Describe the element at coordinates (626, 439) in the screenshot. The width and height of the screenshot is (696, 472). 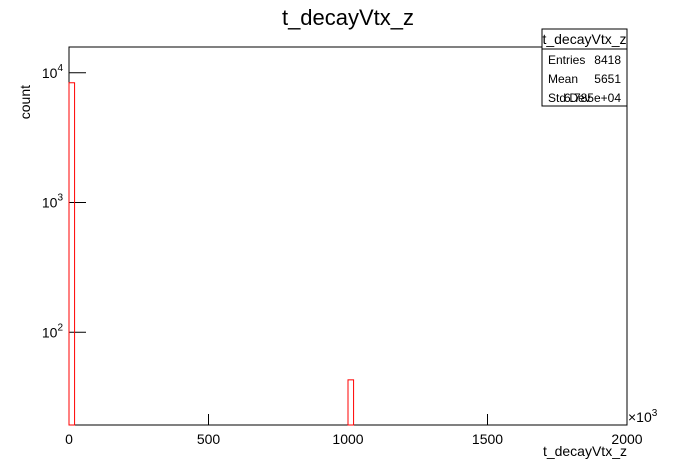
I see `x-tick-label: 2000` at that location.